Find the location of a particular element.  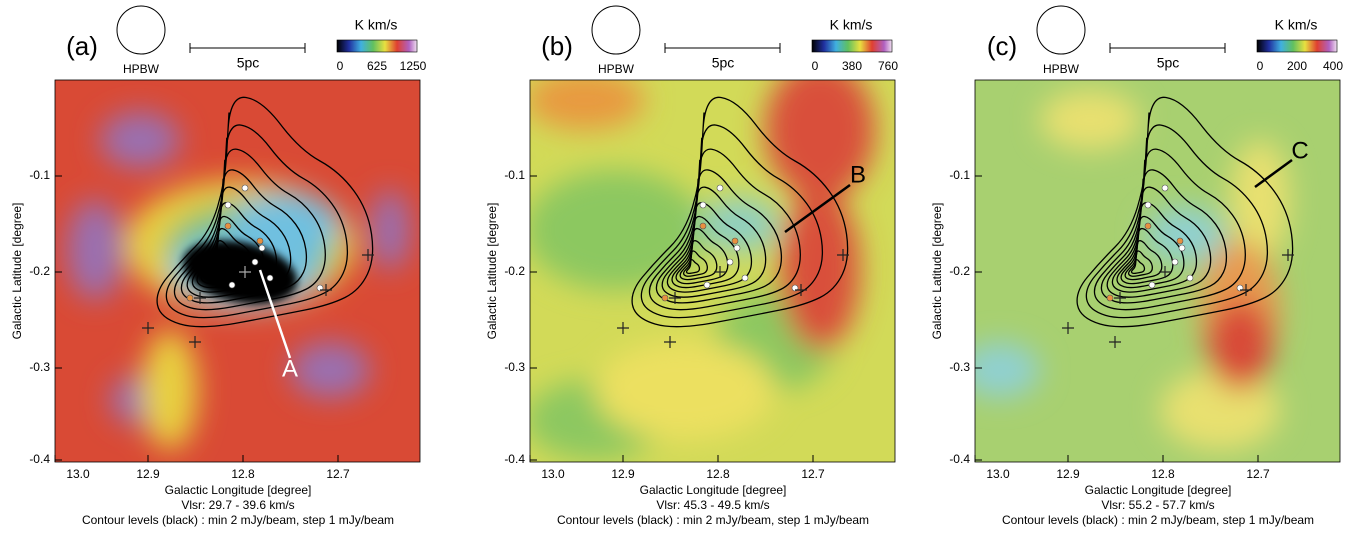

y-tick-label: -0.4 is located at coordinates (39, 459).